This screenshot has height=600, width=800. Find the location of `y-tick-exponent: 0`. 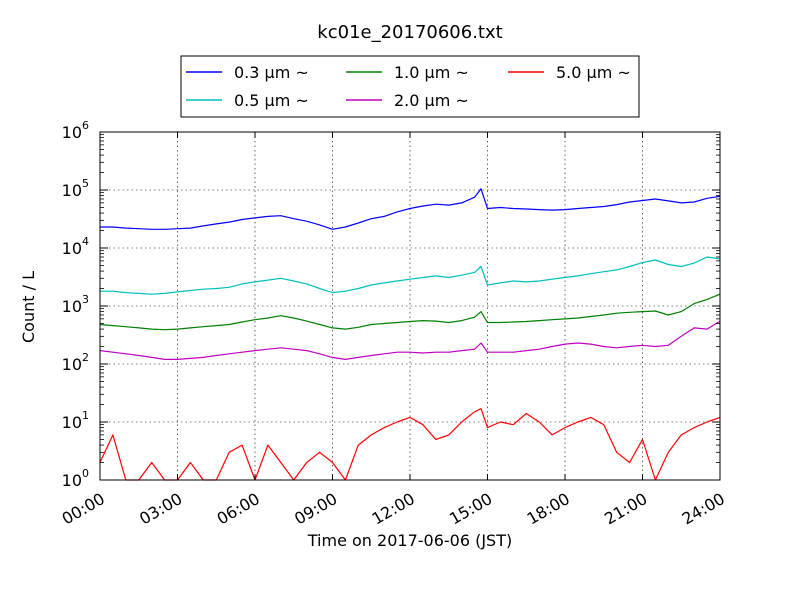

y-tick-exponent: 0 is located at coordinates (85, 473).